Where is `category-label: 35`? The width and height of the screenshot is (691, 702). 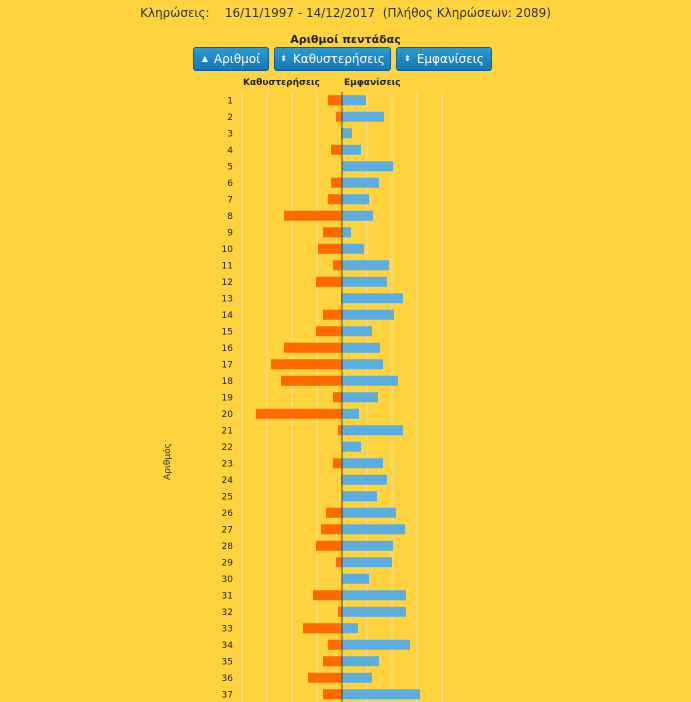
category-label: 35 is located at coordinates (227, 662).